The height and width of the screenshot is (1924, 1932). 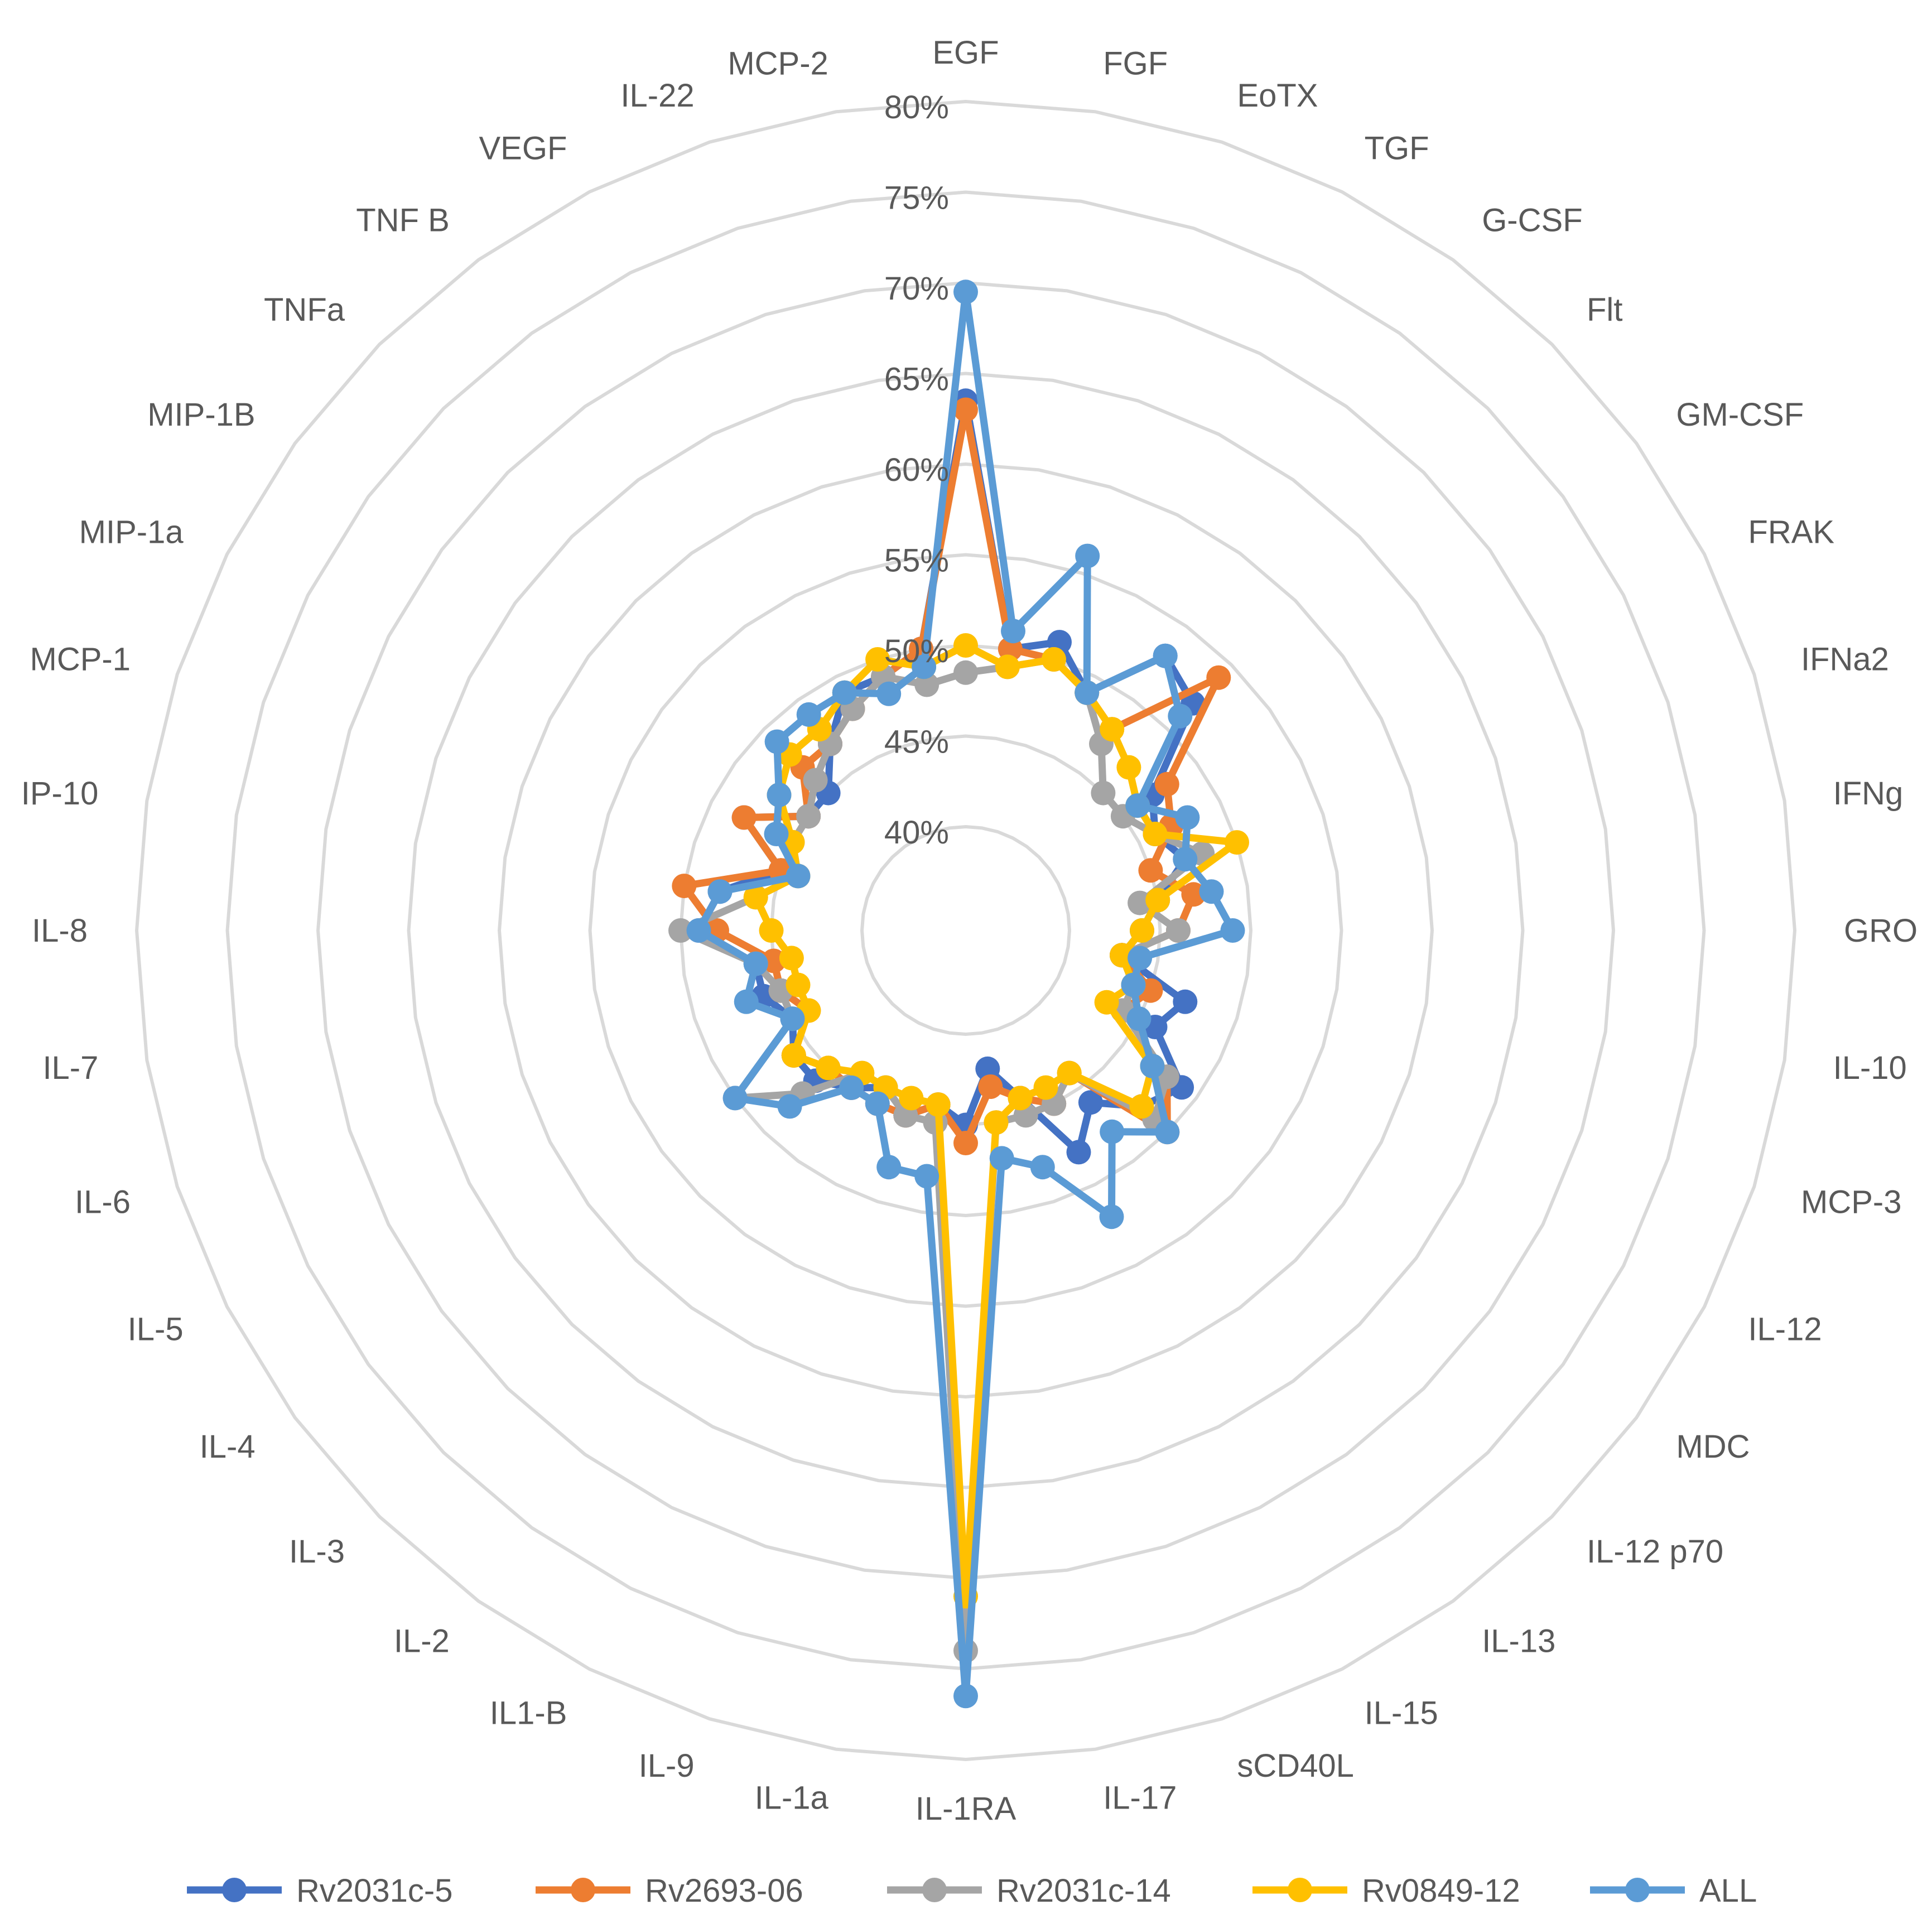 I want to click on legend-label: Rv0849-12, so click(x=1441, y=1891).